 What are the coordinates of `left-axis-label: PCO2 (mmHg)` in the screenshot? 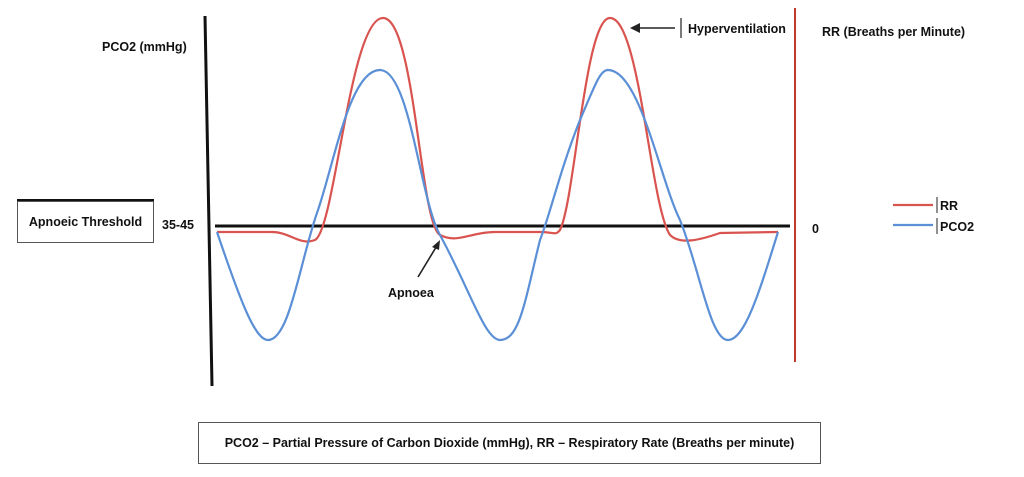 It's located at (144, 47).